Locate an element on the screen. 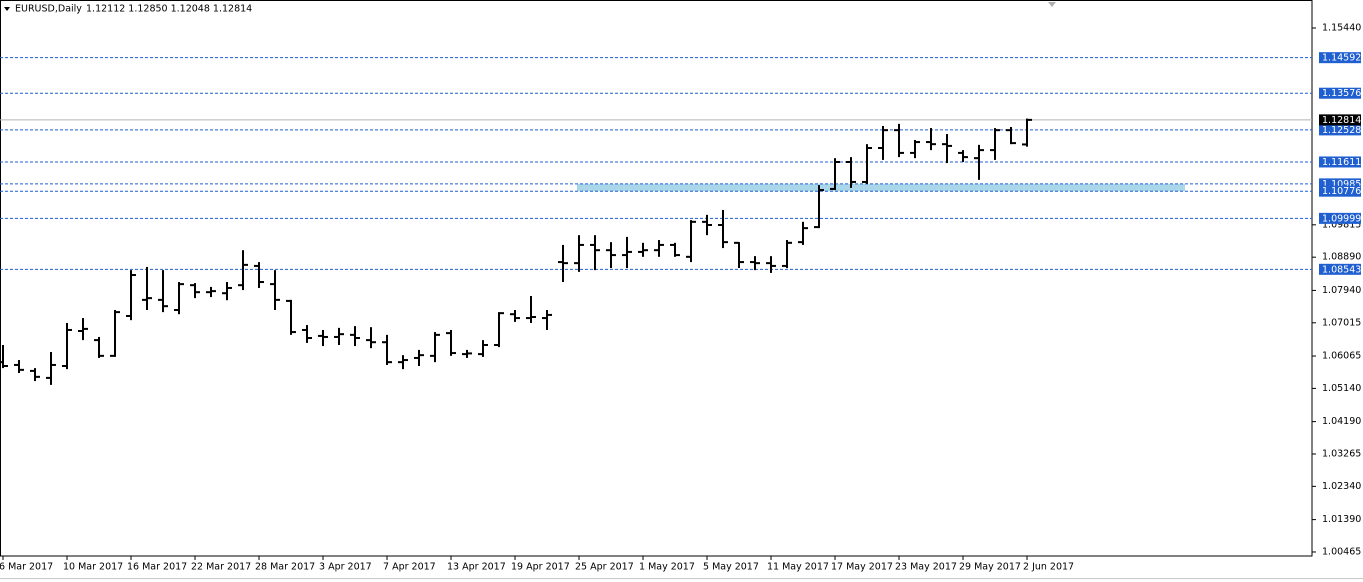 Image resolution: width=1363 pixels, height=582 pixels. x-tick-label: 25 Apr 2017 is located at coordinates (604, 567).